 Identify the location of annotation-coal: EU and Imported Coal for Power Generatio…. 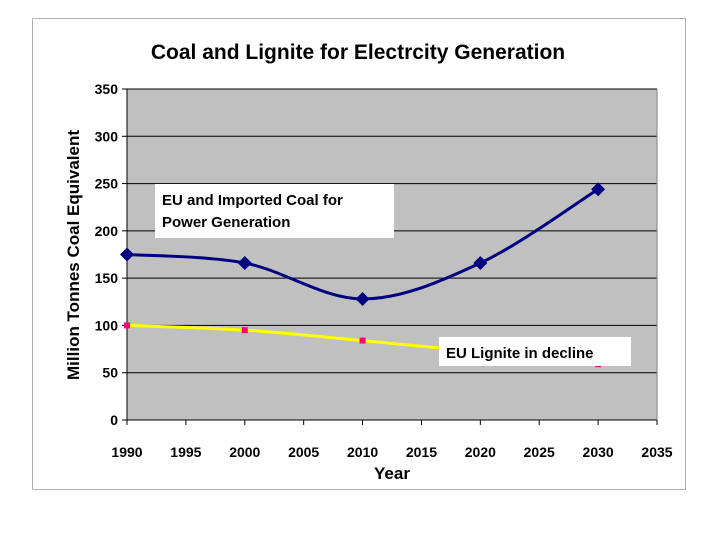
(274, 211).